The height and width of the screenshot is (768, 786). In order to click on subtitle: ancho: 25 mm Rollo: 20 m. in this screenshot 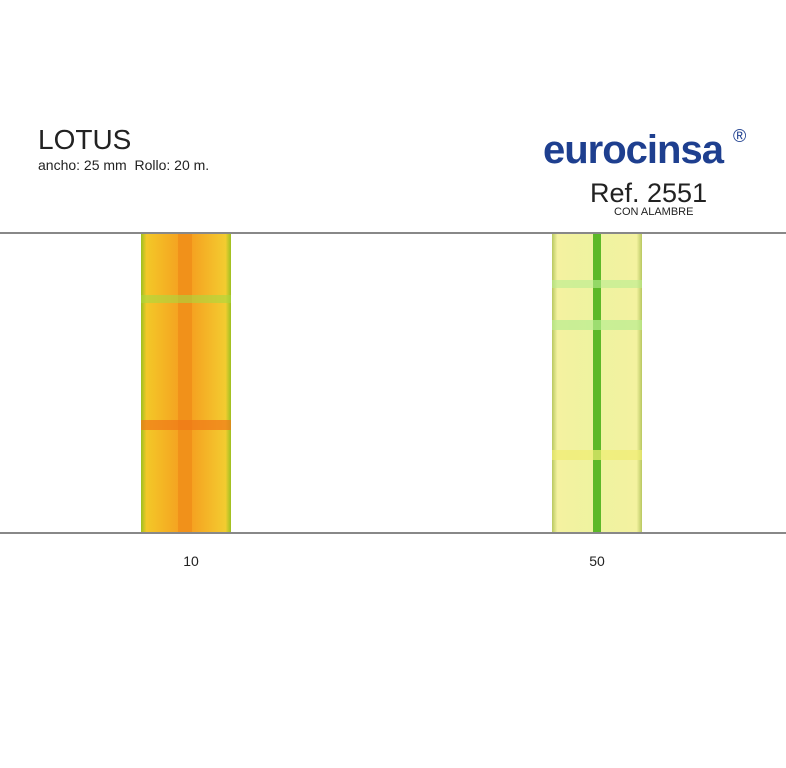, I will do `click(124, 165)`.